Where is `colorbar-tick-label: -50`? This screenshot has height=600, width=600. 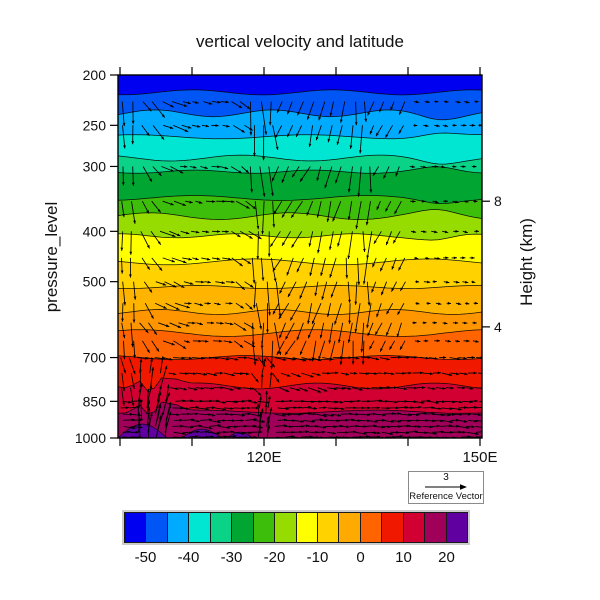
colorbar-tick-label: -50 is located at coordinates (145, 557).